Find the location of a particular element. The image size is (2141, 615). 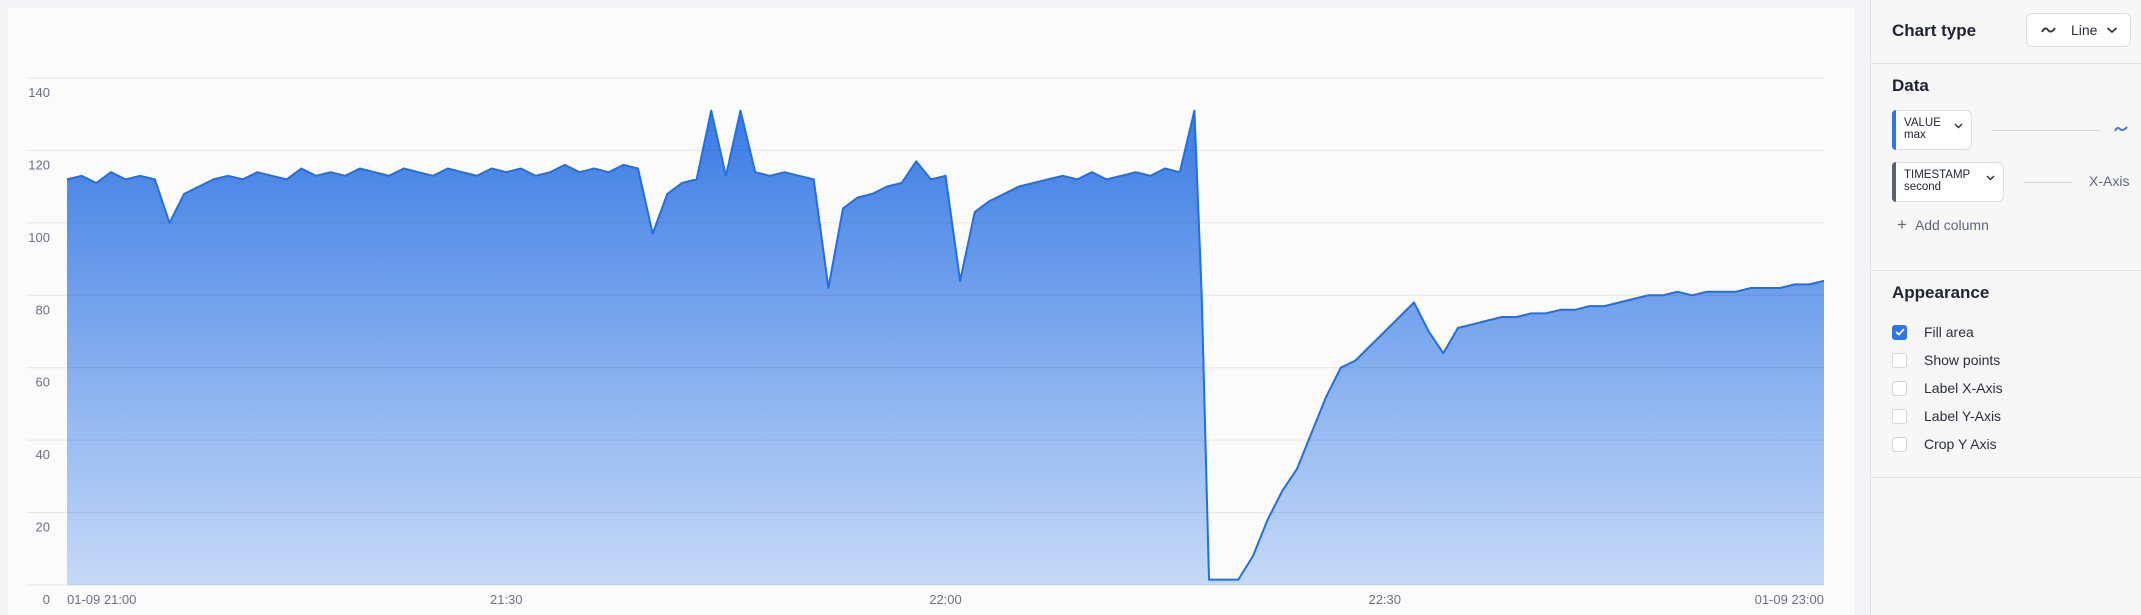

y-tick-label: 80 is located at coordinates (43, 309).